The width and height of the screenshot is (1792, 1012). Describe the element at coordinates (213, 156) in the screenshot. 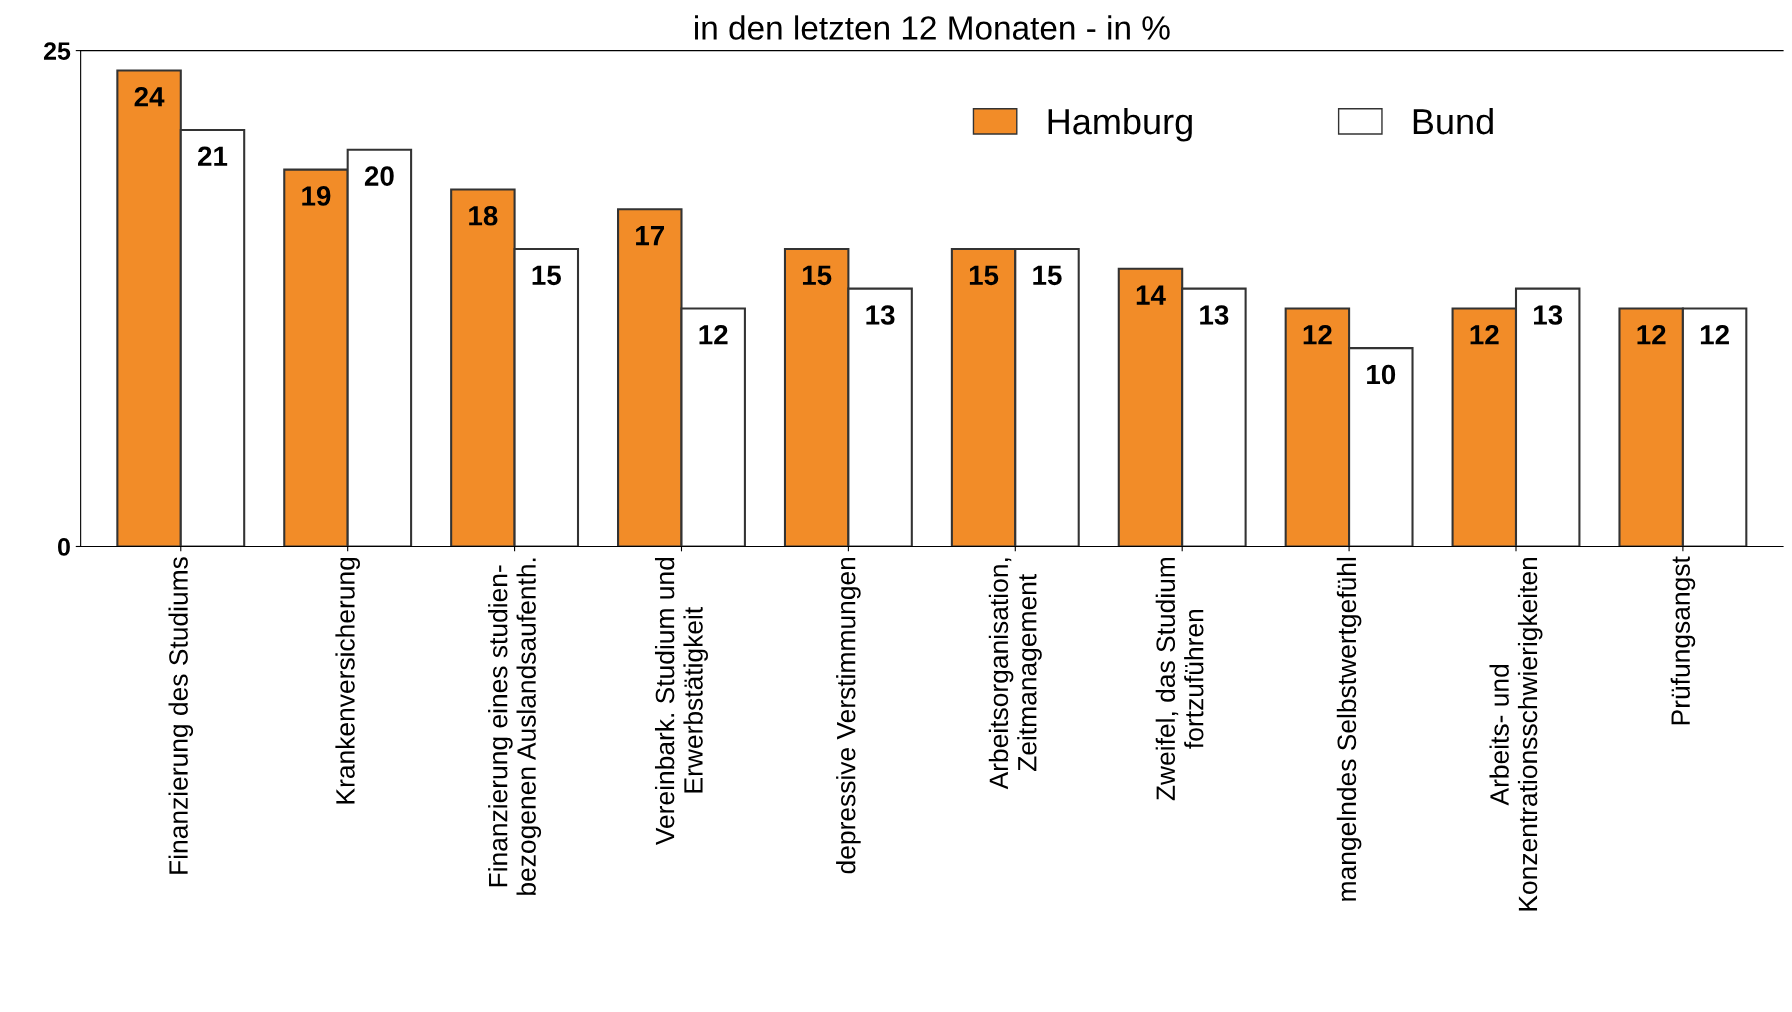

I see `data-label: 21` at that location.